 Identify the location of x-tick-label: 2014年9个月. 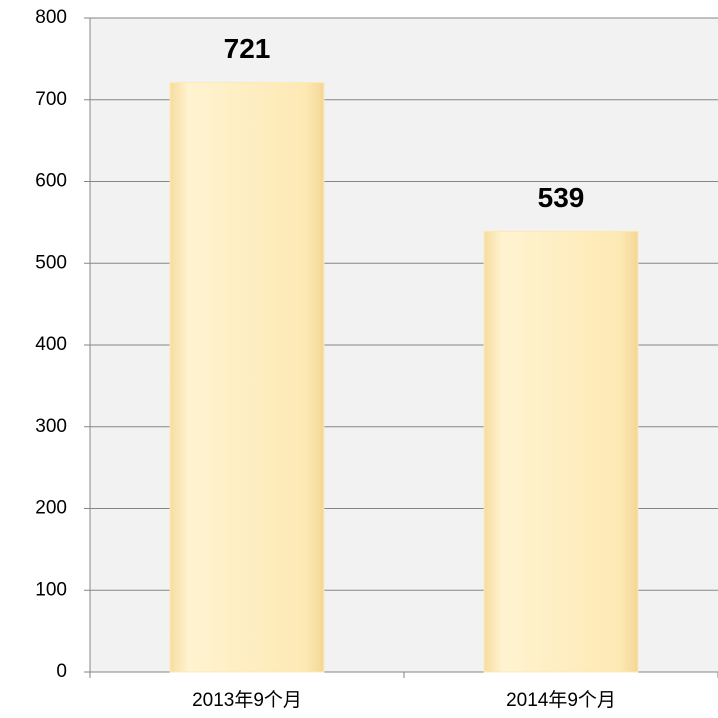
(561, 700).